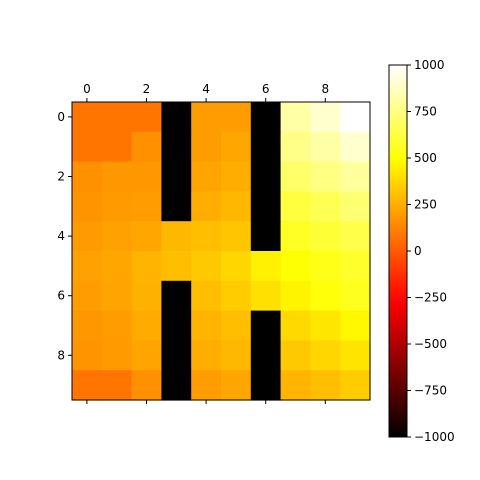 This screenshot has width=480, height=480. Describe the element at coordinates (430, 344) in the screenshot. I see `colorbar-tick-label: −500` at that location.